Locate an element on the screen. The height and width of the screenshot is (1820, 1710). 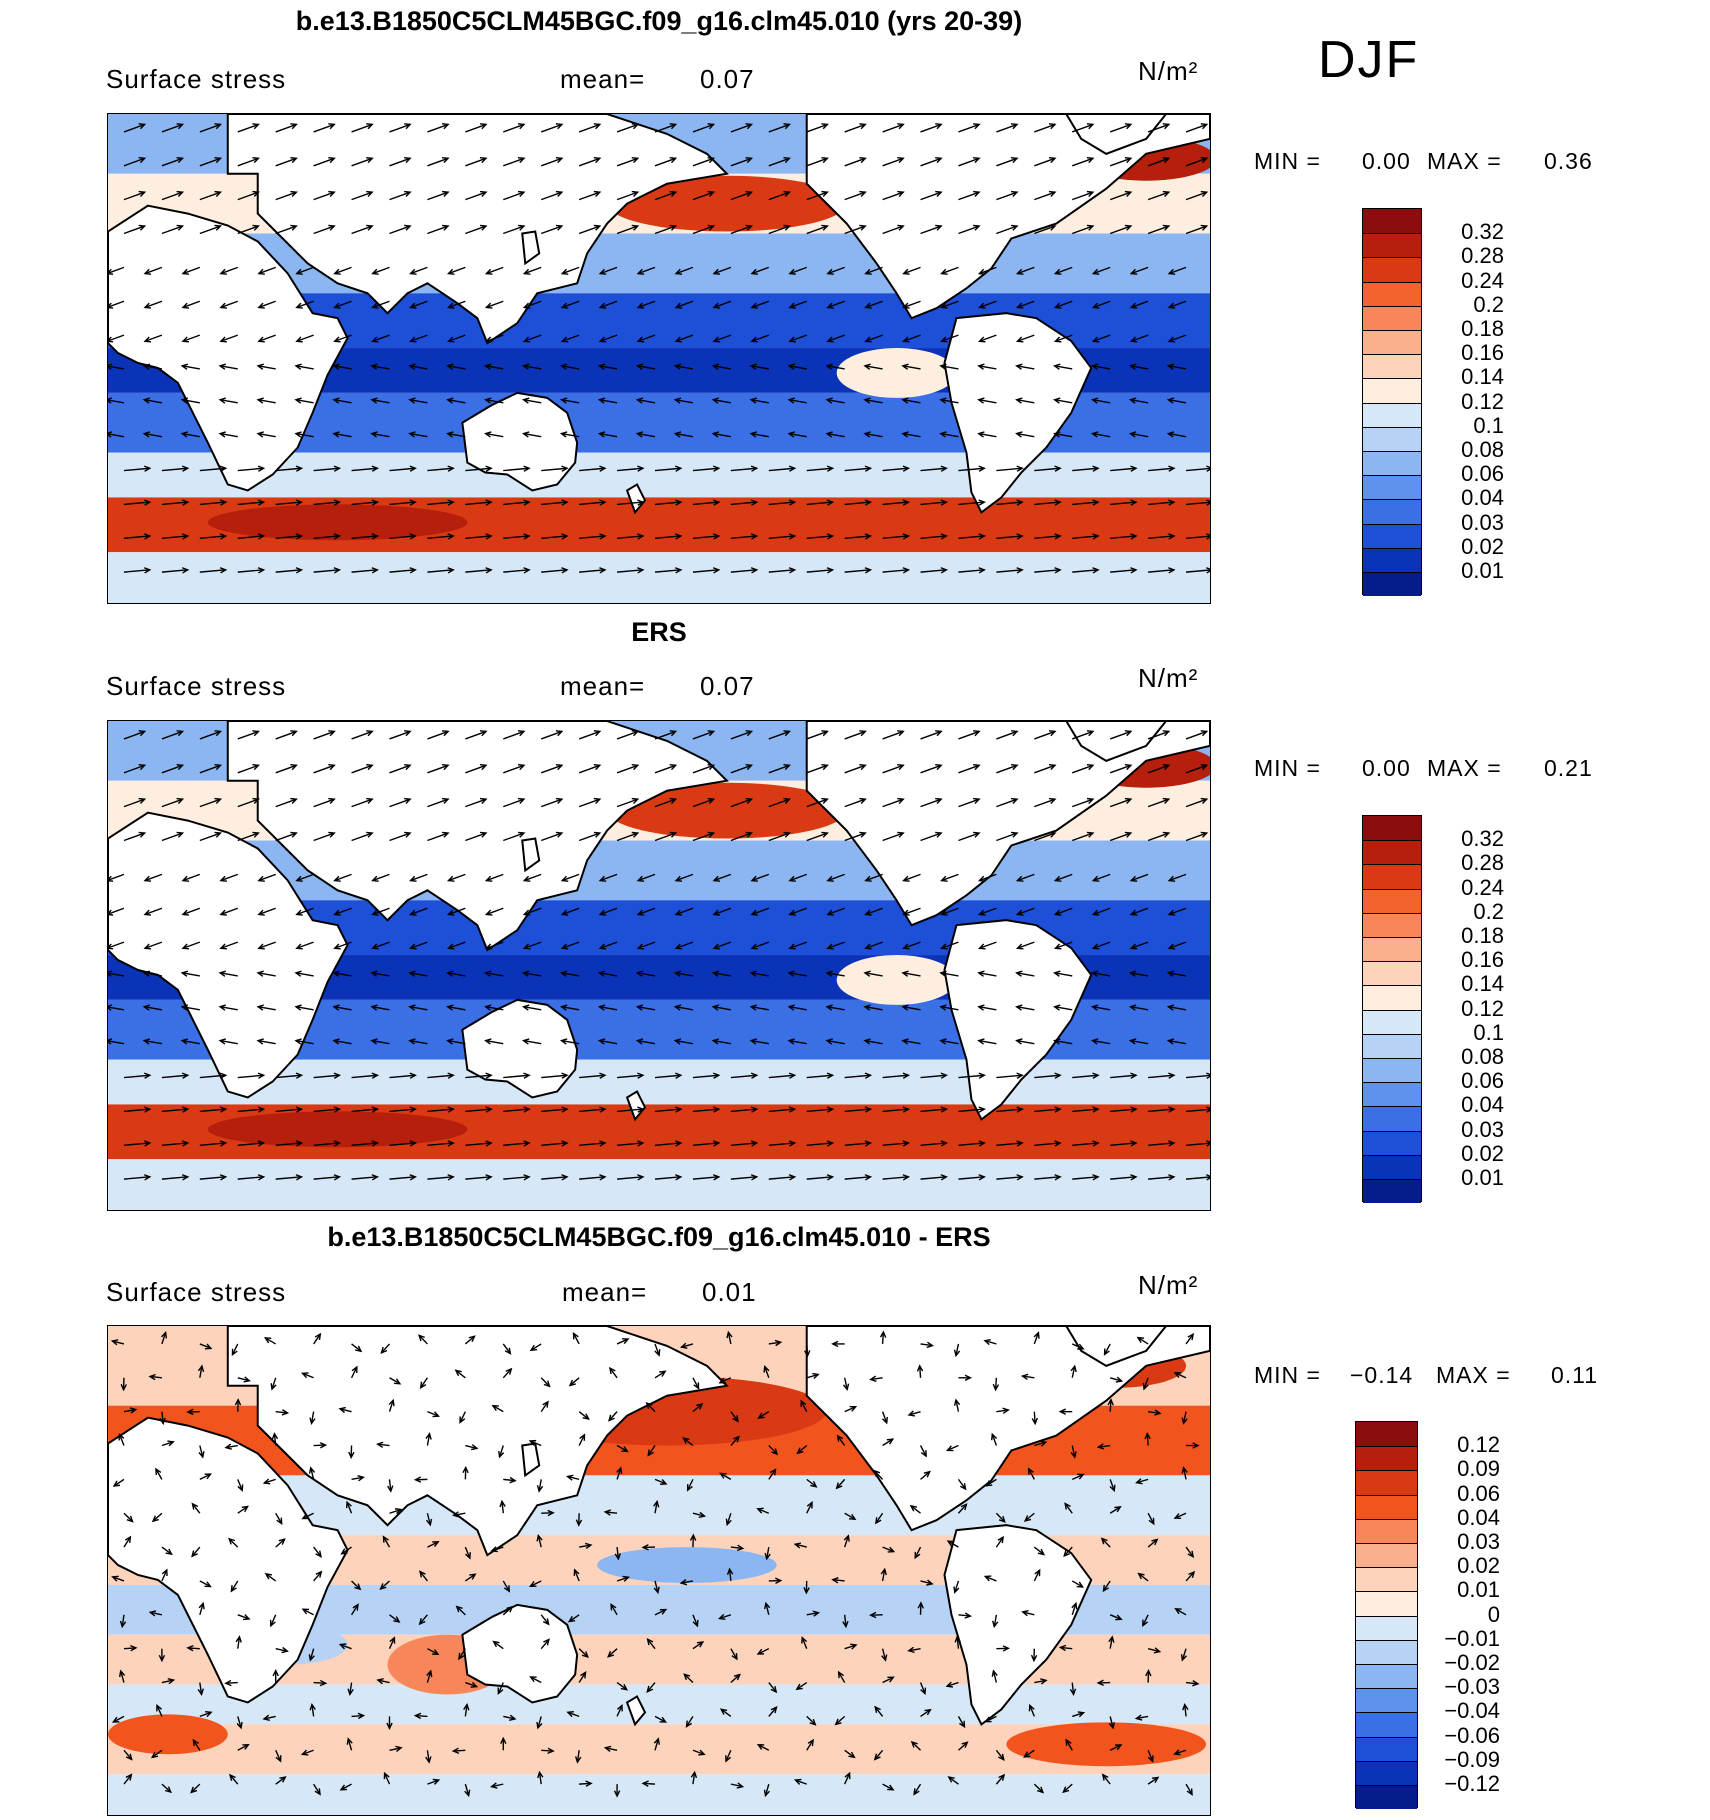
colorbar-tick-label: 0.1 is located at coordinates (1488, 425).